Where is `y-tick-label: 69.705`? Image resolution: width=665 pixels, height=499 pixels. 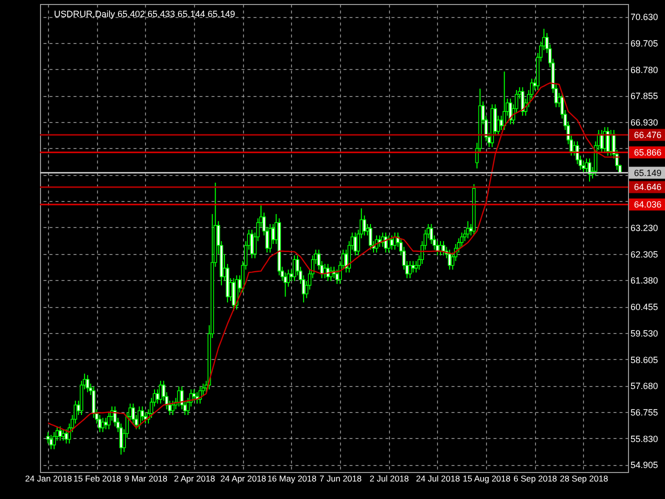 y-tick-label: 69.705 is located at coordinates (644, 43).